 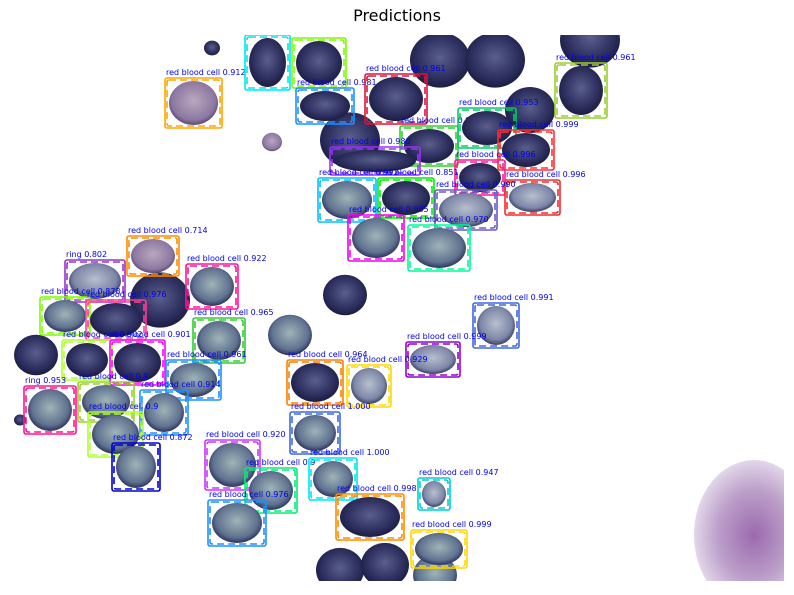 I want to click on detection: red blood cell 0.981, so click(x=336, y=101).